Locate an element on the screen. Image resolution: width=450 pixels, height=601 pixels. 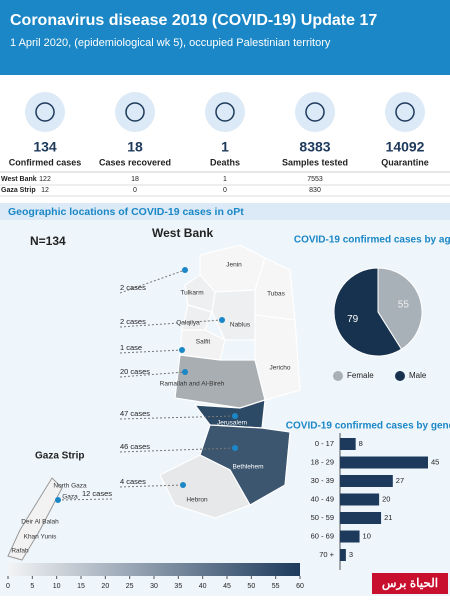
callout-label: 4 cases is located at coordinates (133, 481).